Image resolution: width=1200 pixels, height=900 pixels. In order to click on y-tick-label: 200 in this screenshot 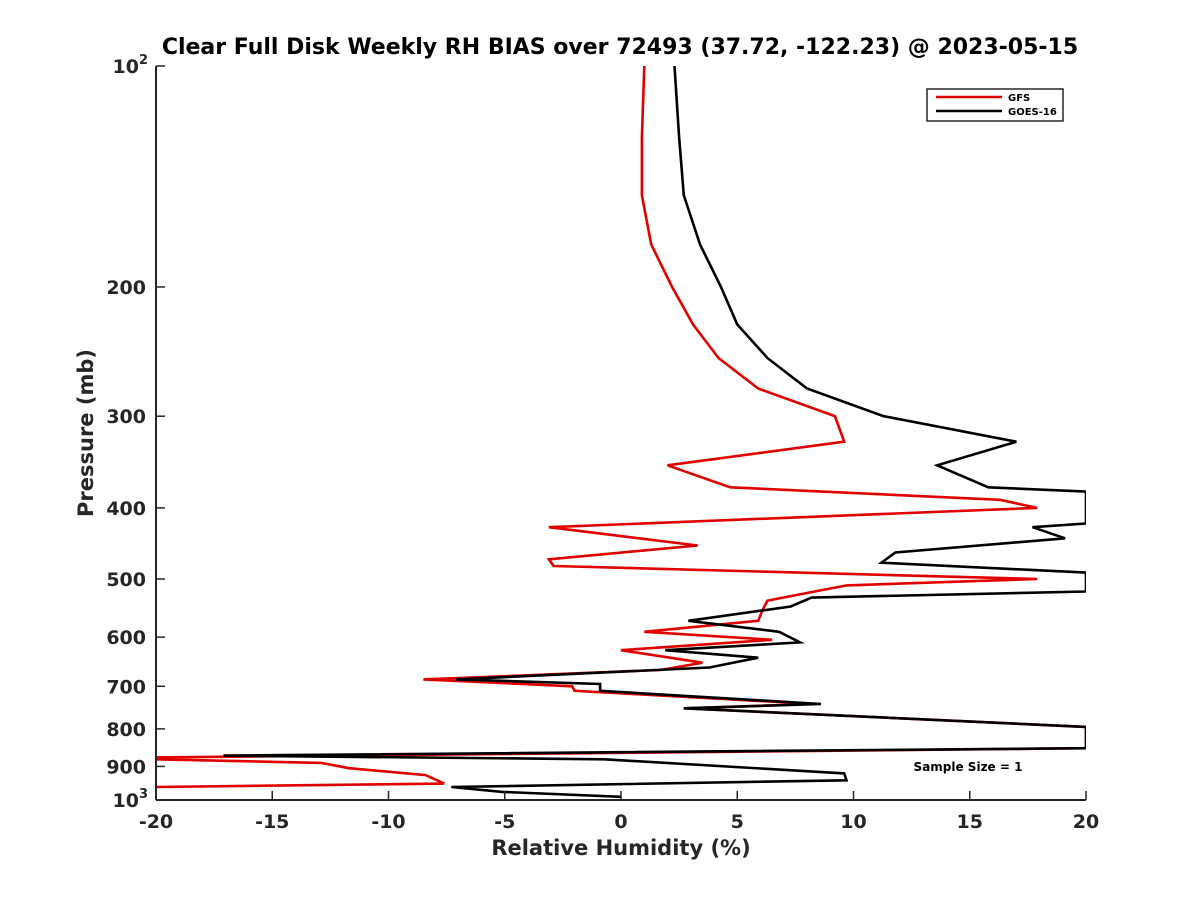, I will do `click(126, 288)`.